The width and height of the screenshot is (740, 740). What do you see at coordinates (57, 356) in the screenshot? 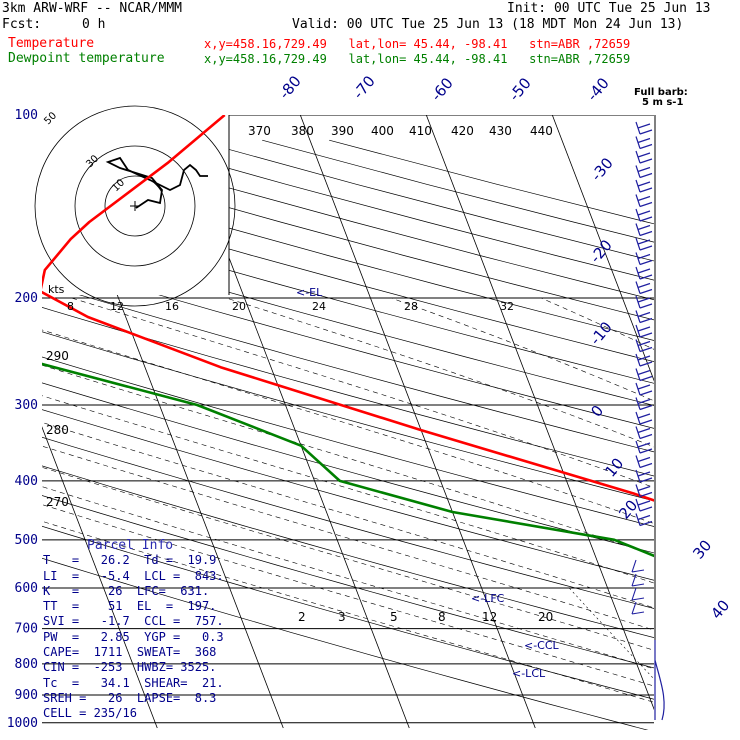
I see `dry-adiabat-label: 290` at bounding box center [57, 356].